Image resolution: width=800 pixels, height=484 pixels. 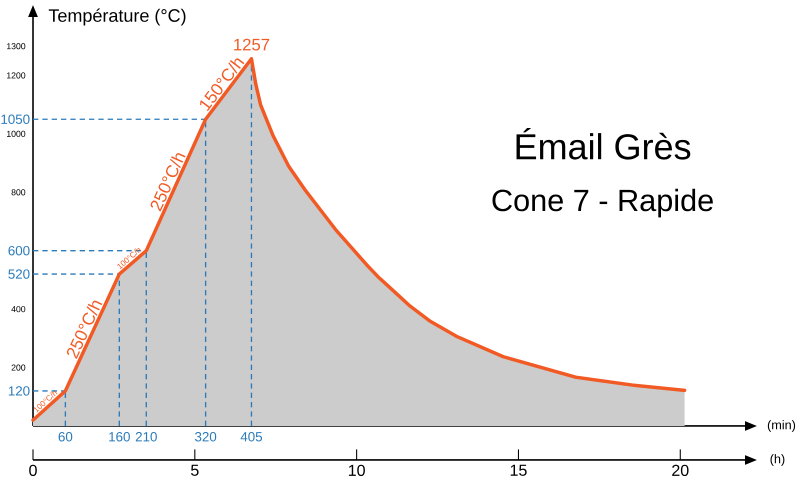 I want to click on x2-tick-label: 5, so click(x=195, y=470).